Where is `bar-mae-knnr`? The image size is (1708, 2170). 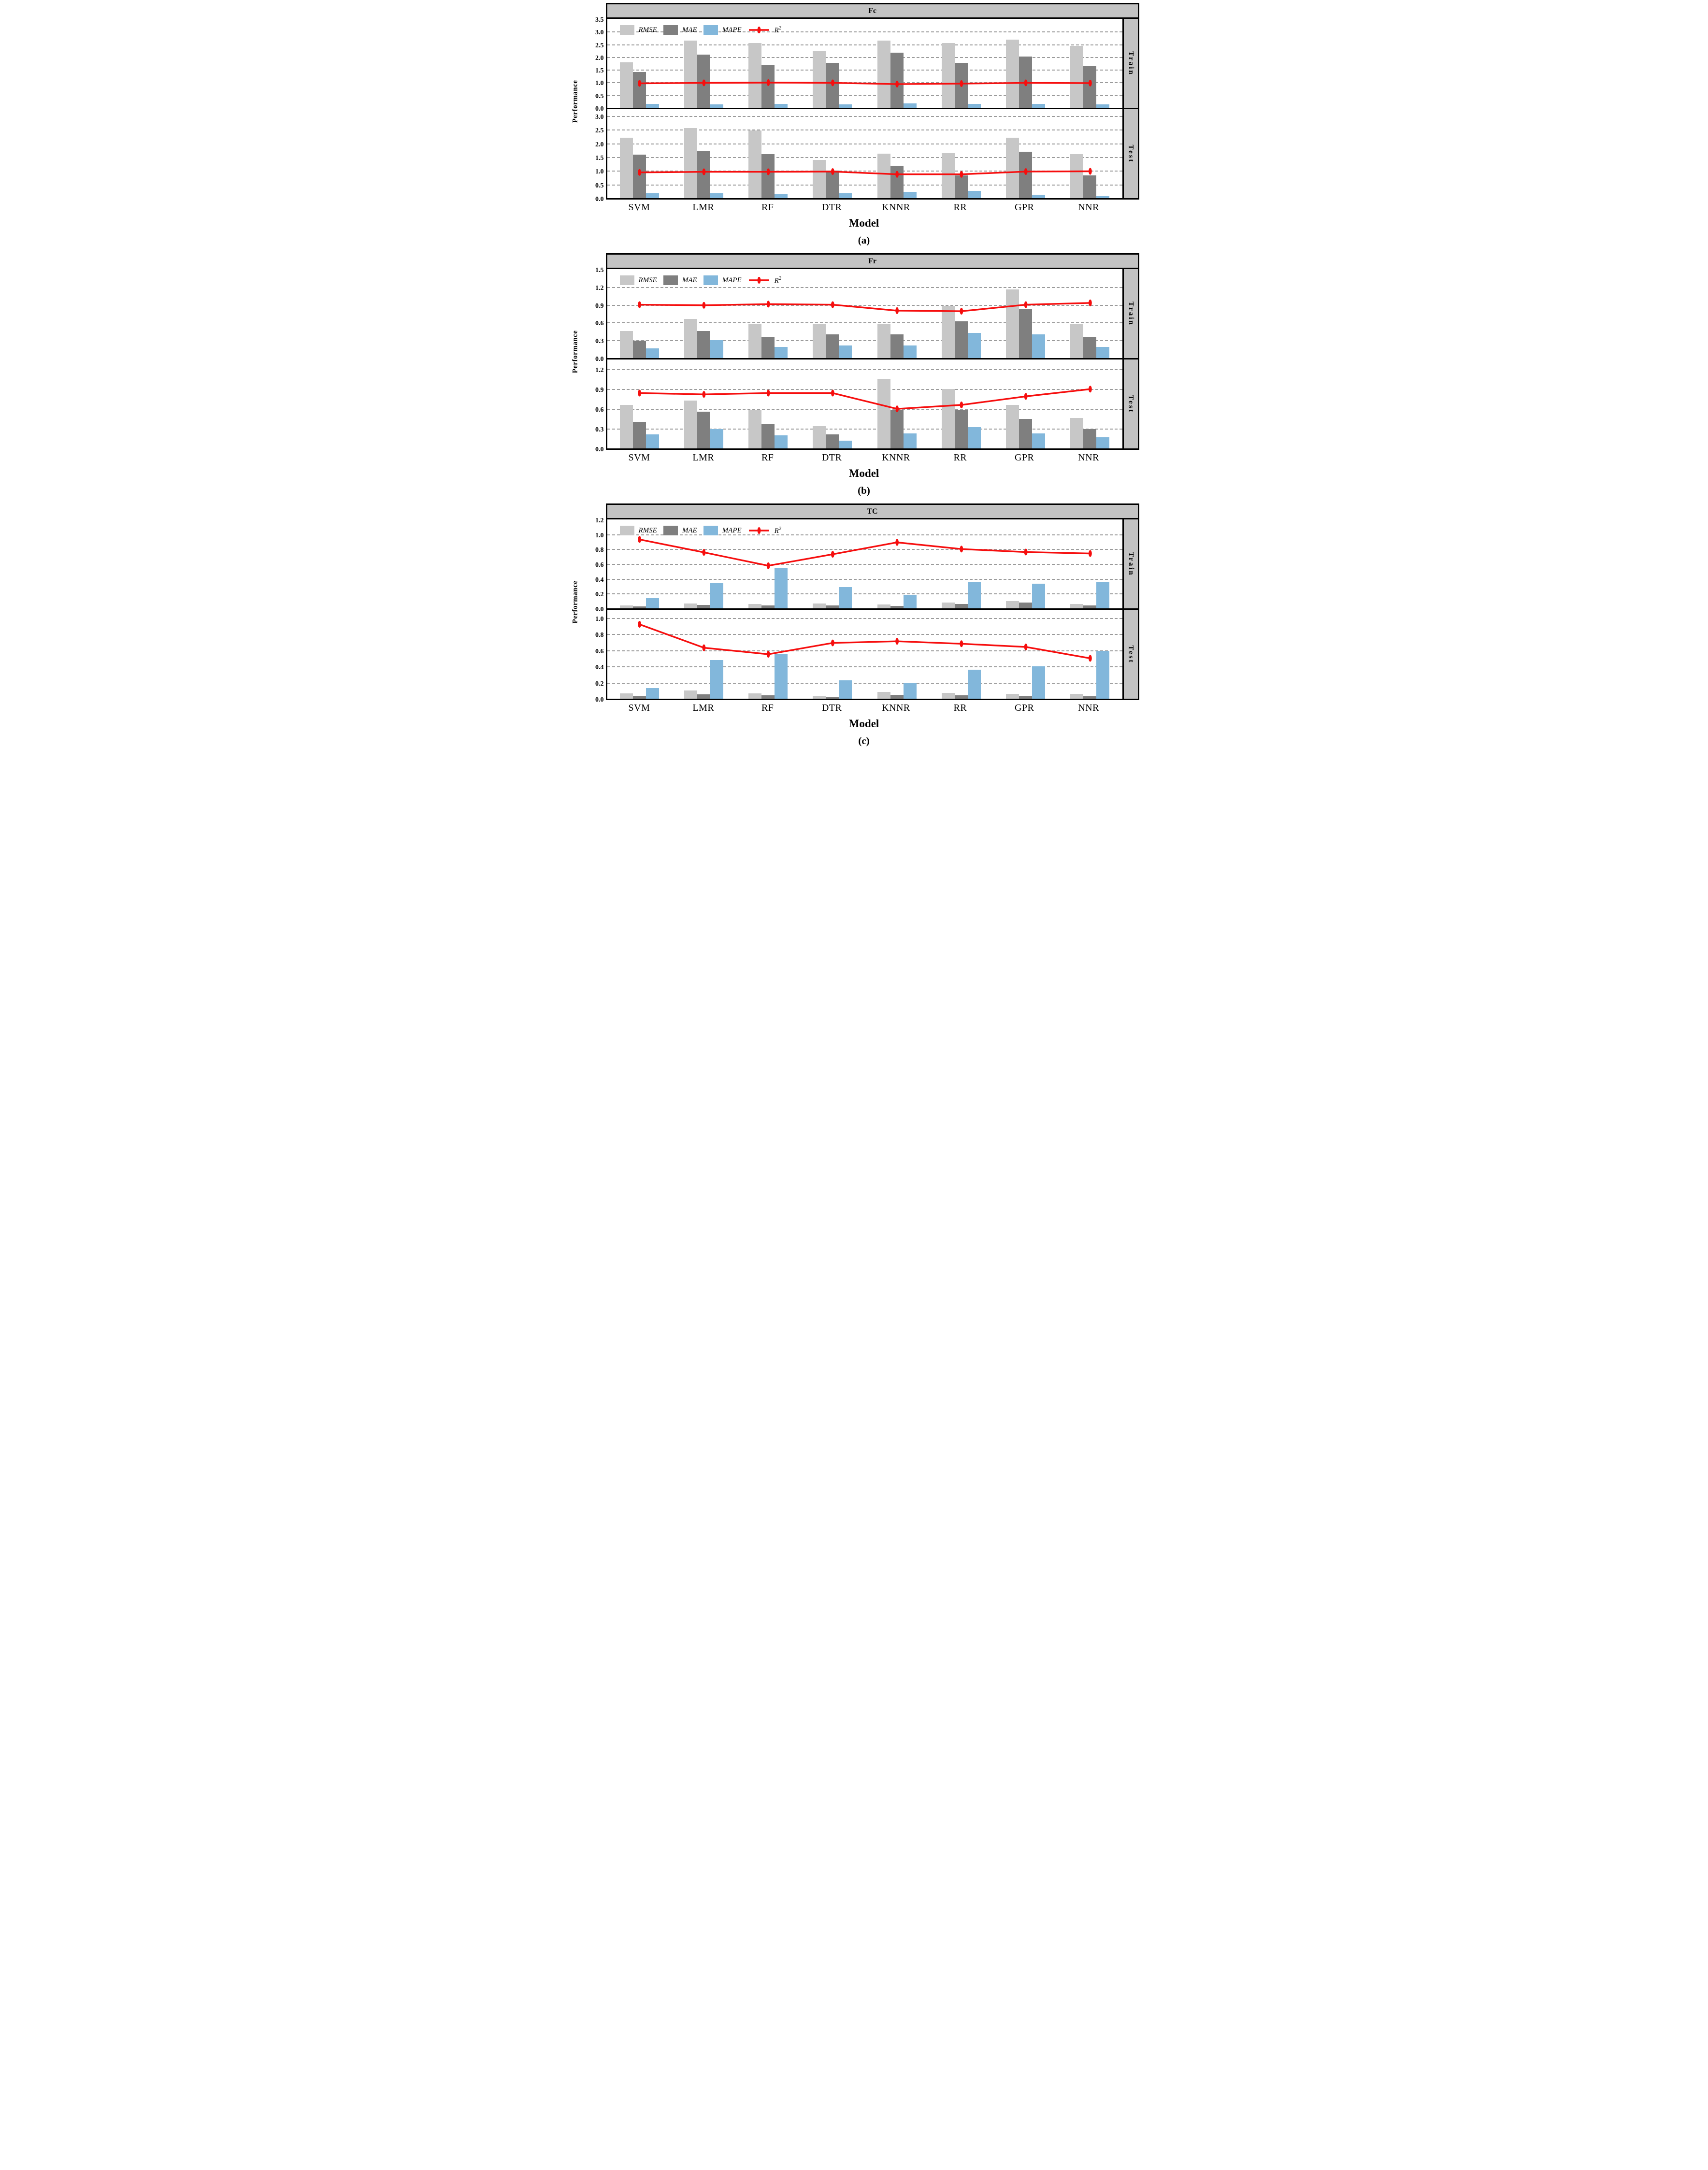
bar-mae-knnr is located at coordinates (897, 346).